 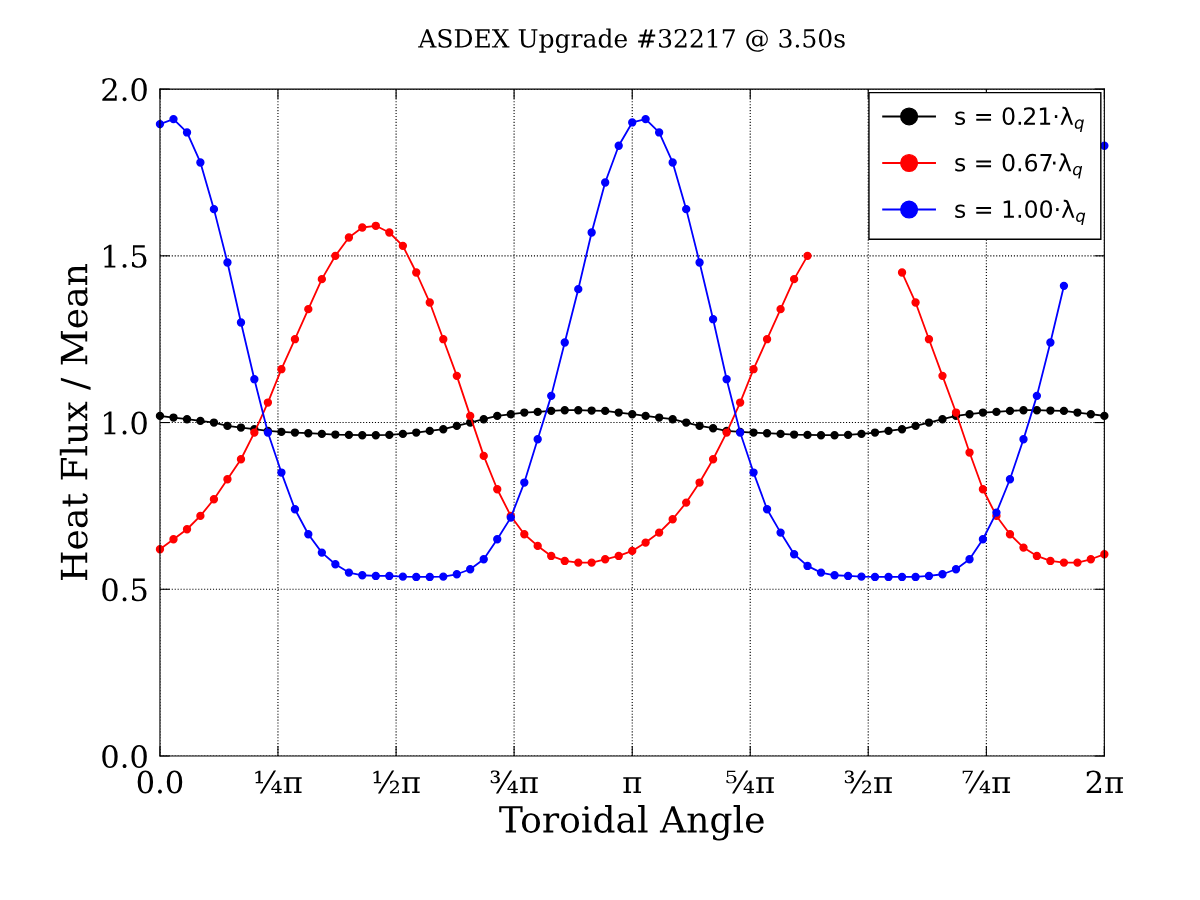 I want to click on y-tick-label: 1.5, so click(x=125, y=256).